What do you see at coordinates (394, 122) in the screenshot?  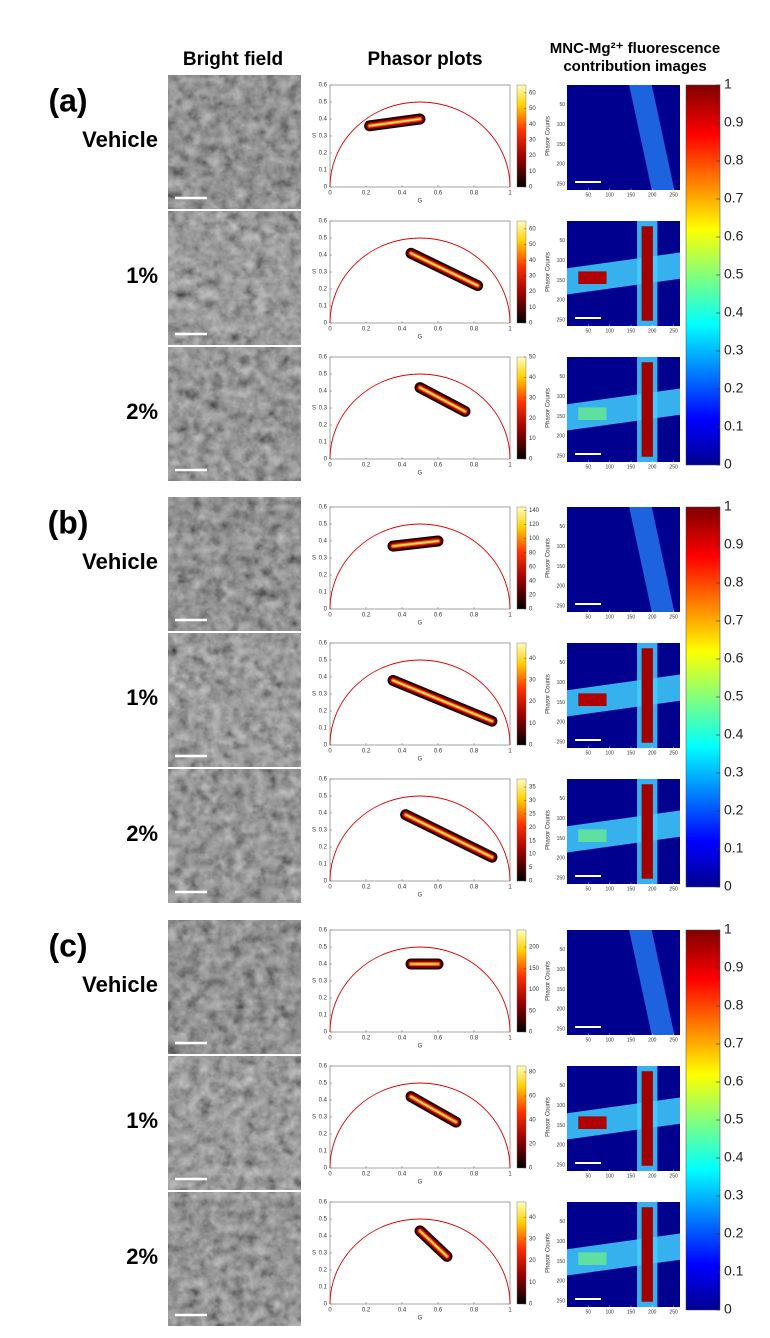 I see `phasor-cluster` at bounding box center [394, 122].